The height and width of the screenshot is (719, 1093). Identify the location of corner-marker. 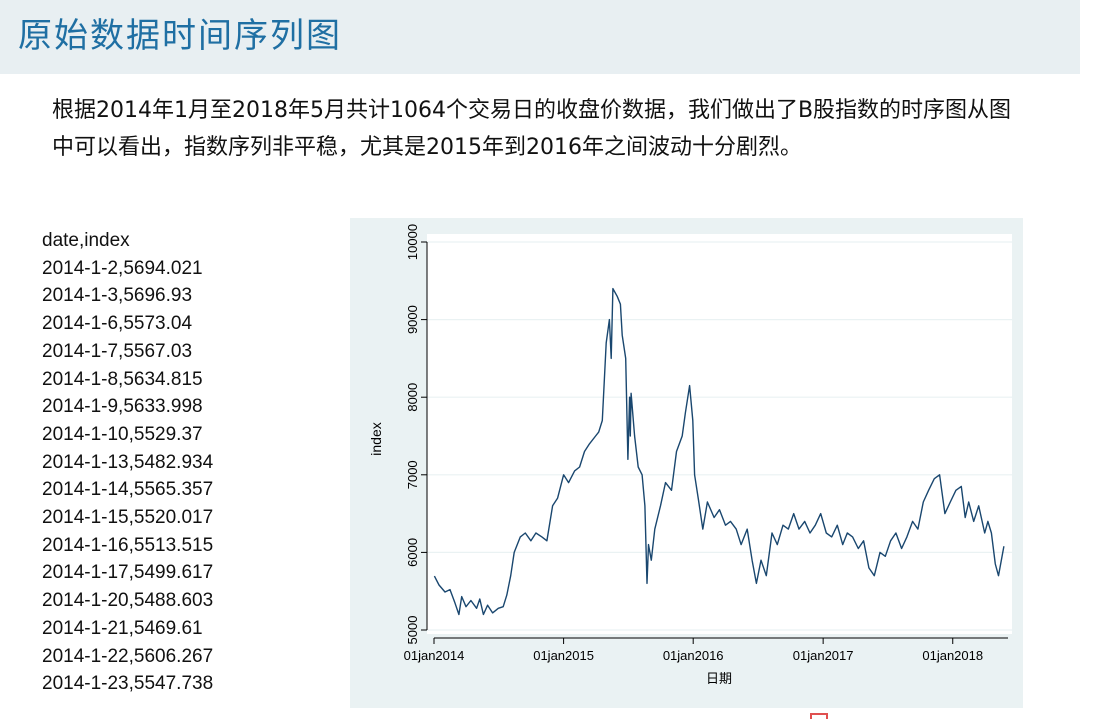
(819, 716).